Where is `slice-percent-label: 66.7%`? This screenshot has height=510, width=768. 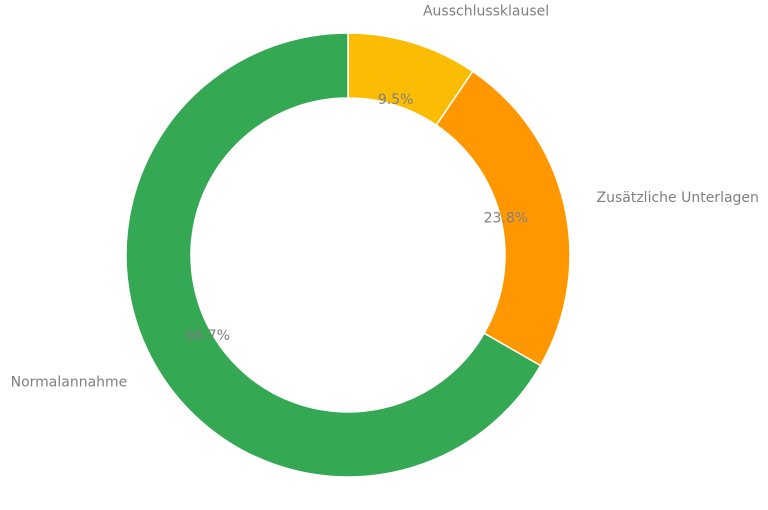 slice-percent-label: 66.7% is located at coordinates (208, 336).